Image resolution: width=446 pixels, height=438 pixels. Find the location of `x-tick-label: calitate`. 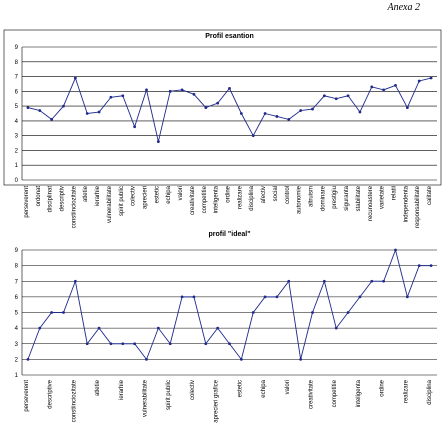

x-tick-label: calitate is located at coordinates (430, 195).